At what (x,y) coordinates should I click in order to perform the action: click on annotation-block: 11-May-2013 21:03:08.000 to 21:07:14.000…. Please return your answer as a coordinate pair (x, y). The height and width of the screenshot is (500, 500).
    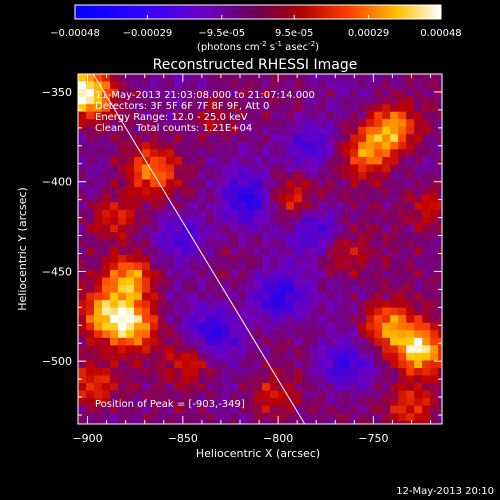
    Looking at the image, I should click on (205, 112).